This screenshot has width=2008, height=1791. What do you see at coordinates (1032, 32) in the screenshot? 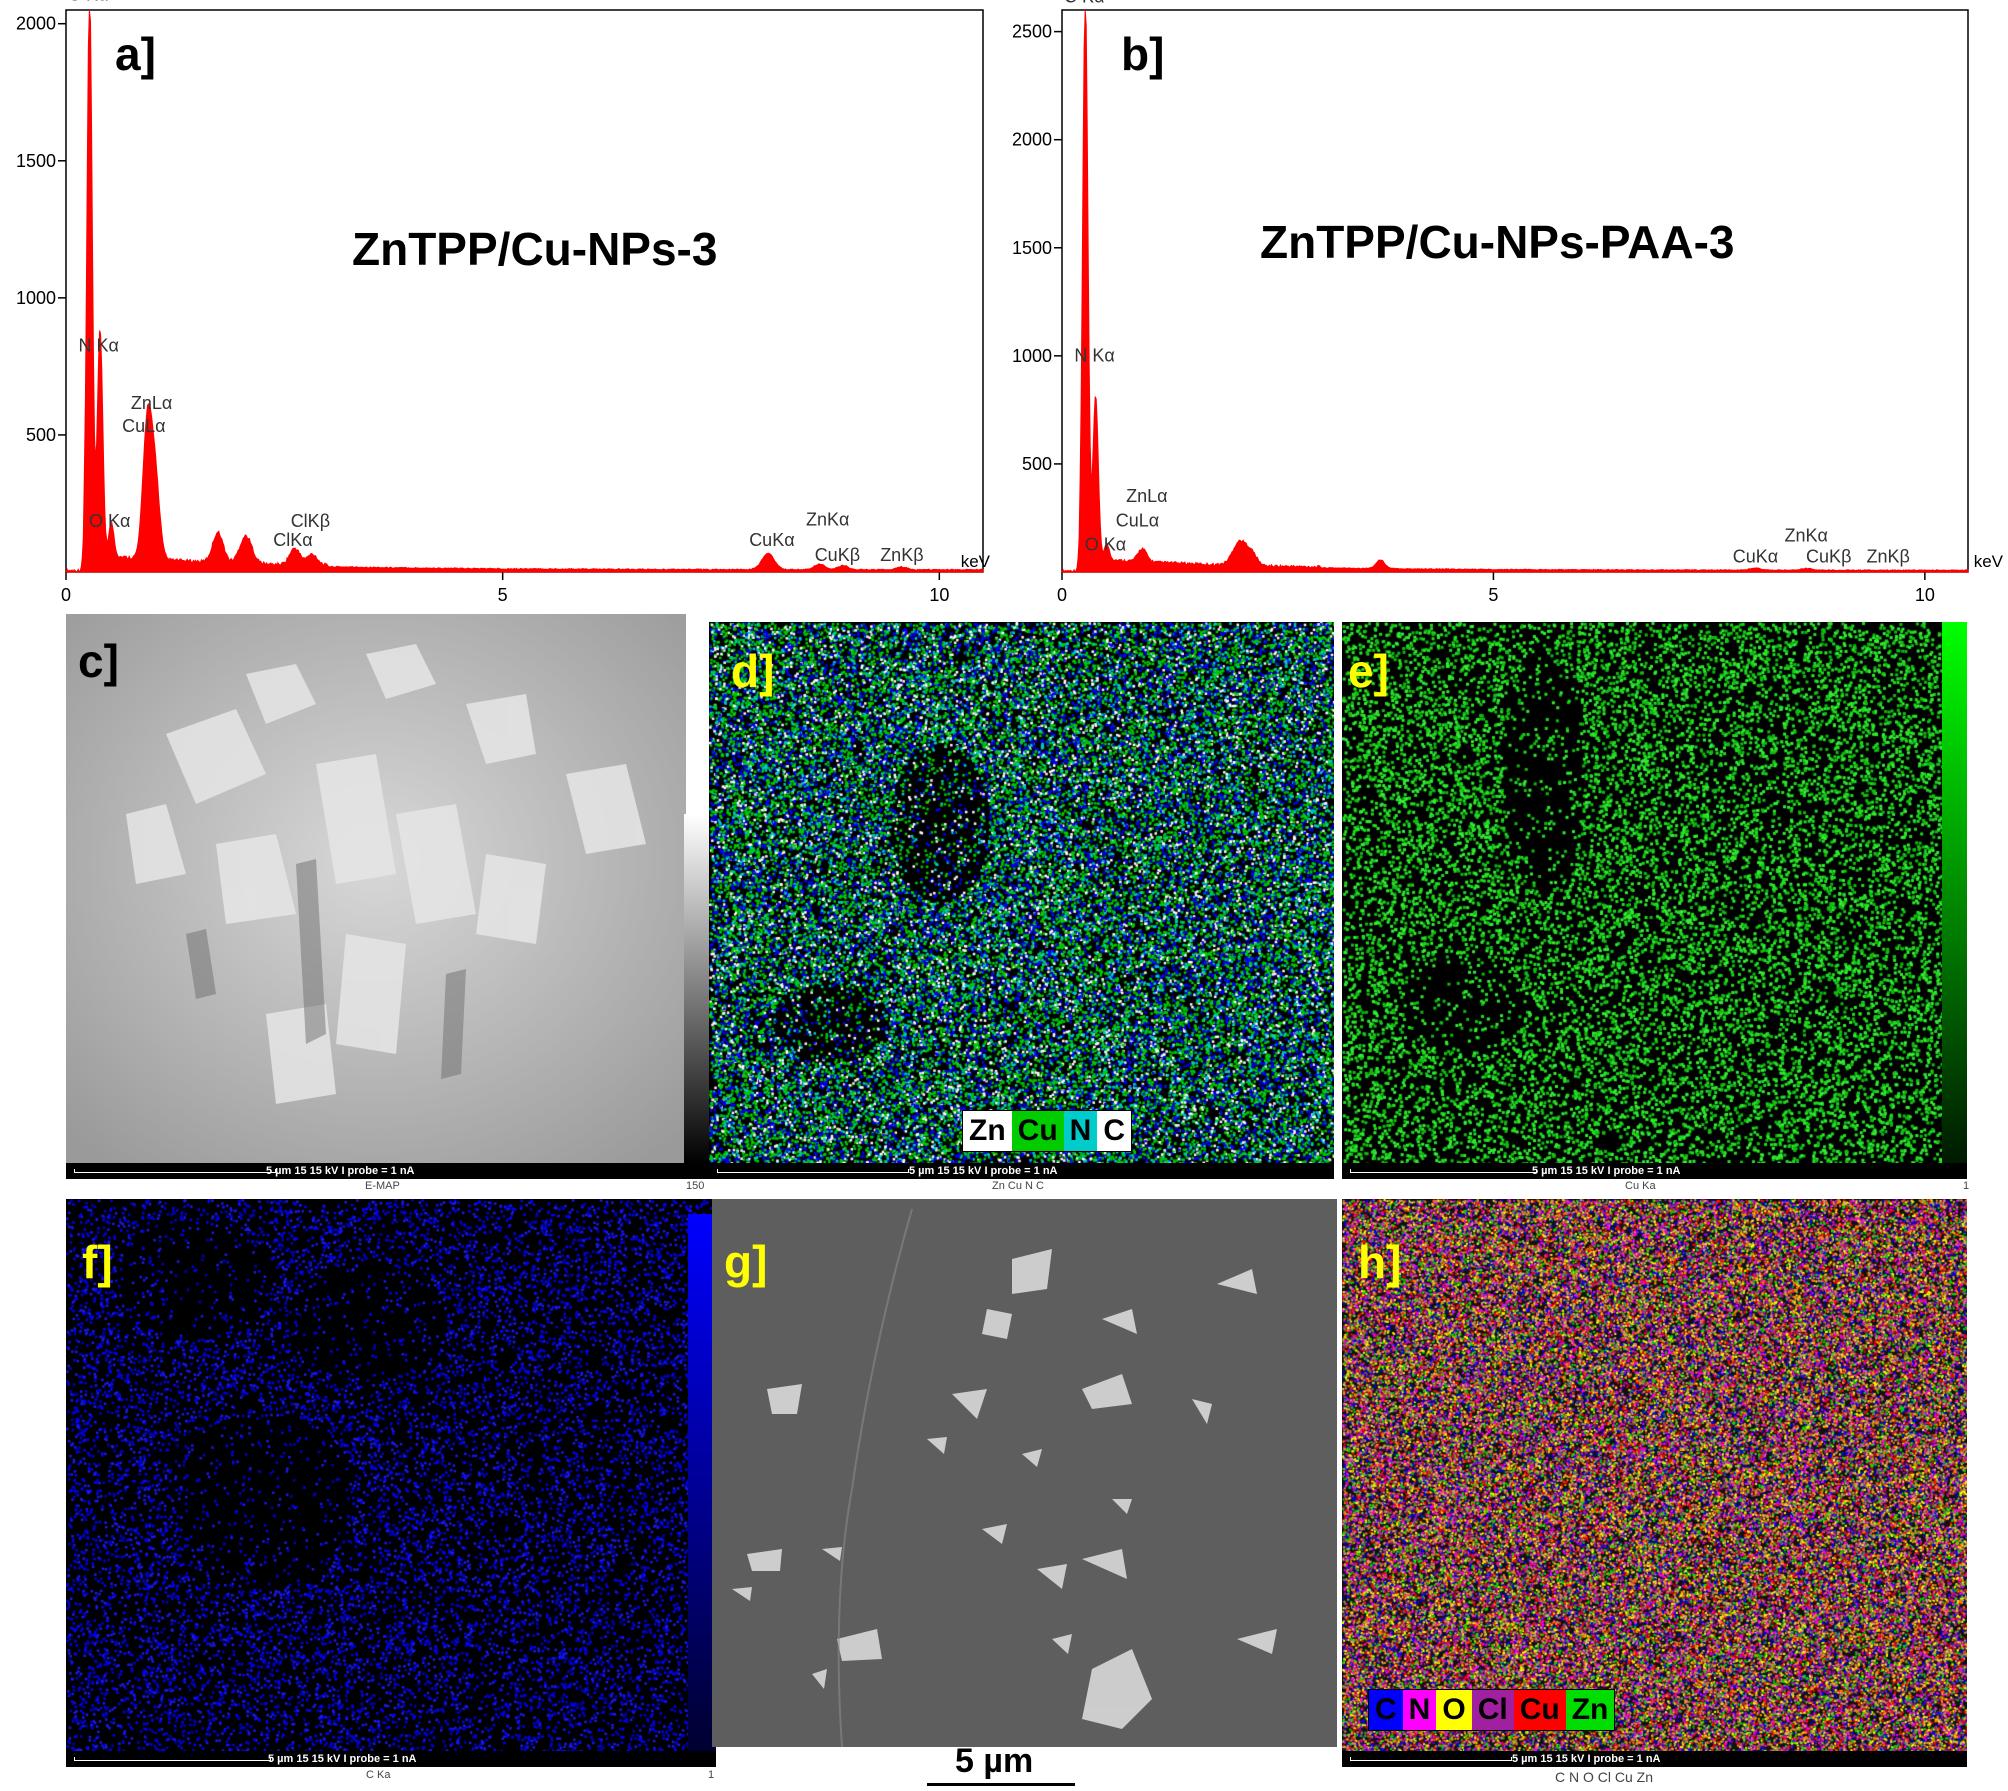
I see `y-tick-label-1-4: 2500` at bounding box center [1032, 32].